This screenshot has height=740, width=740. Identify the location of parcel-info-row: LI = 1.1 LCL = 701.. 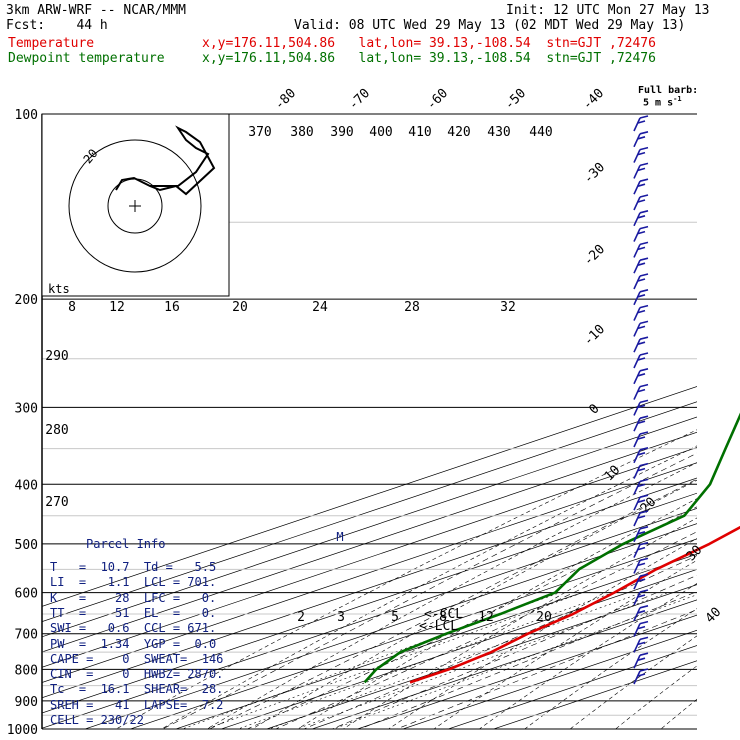
(133, 582).